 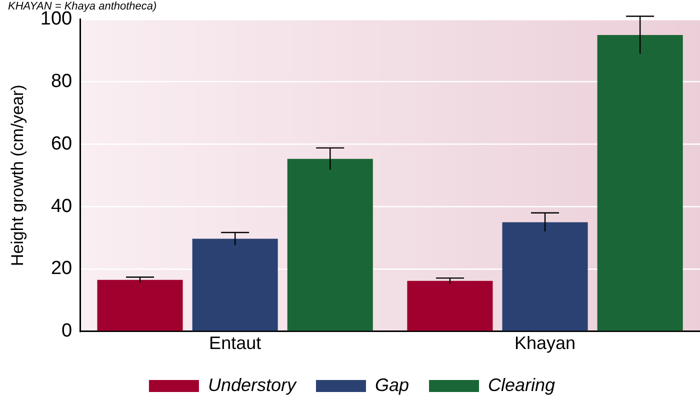 What do you see at coordinates (61, 206) in the screenshot?
I see `y-tick-label: 40` at bounding box center [61, 206].